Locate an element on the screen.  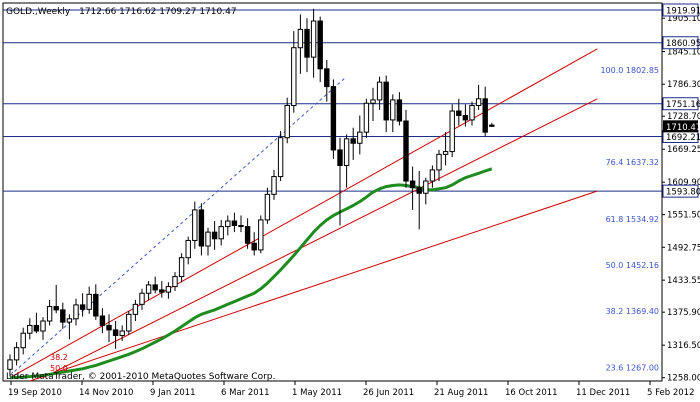
x-tick-label-9: 5 Feb 2012 is located at coordinates (671, 393).